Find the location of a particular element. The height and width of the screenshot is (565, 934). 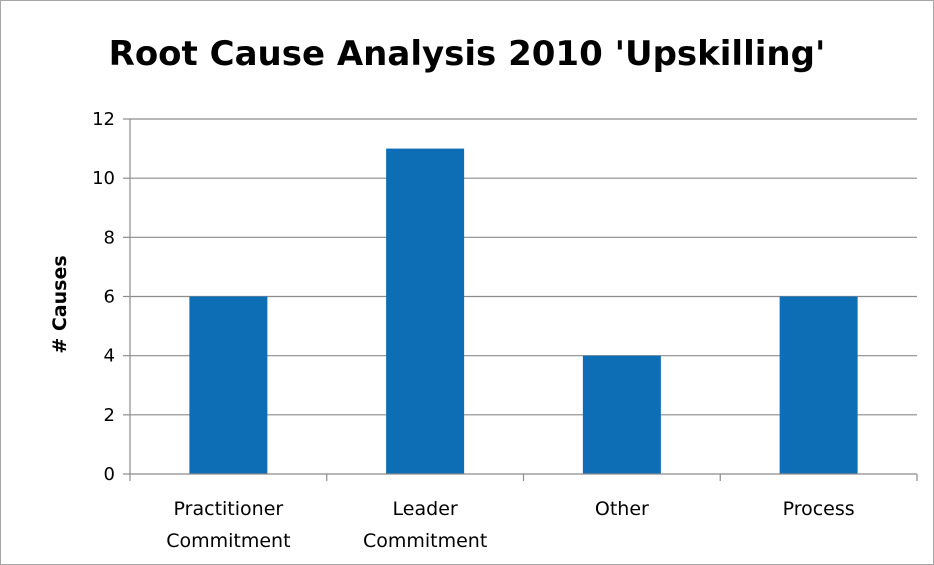

y-tick-labels: 0 2 4 6 8 10 12 is located at coordinates (103, 297).